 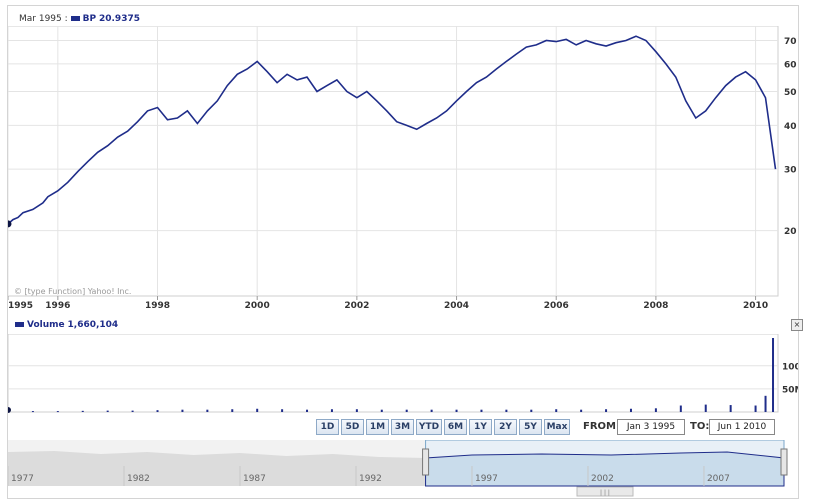 I want to click on price-x-axis: 1995 1996 1998 2000 2002 2004 2006 2008 2010, so click(x=388, y=303).